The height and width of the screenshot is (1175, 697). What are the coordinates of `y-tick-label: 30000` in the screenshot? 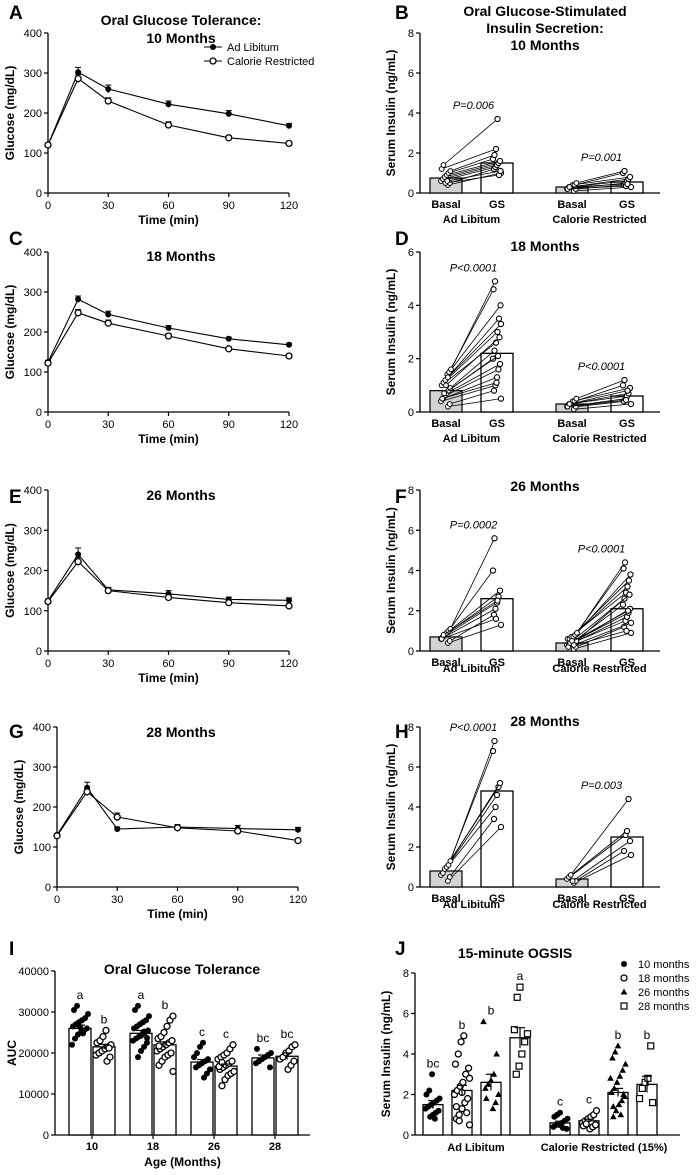 It's located at (33, 1013).